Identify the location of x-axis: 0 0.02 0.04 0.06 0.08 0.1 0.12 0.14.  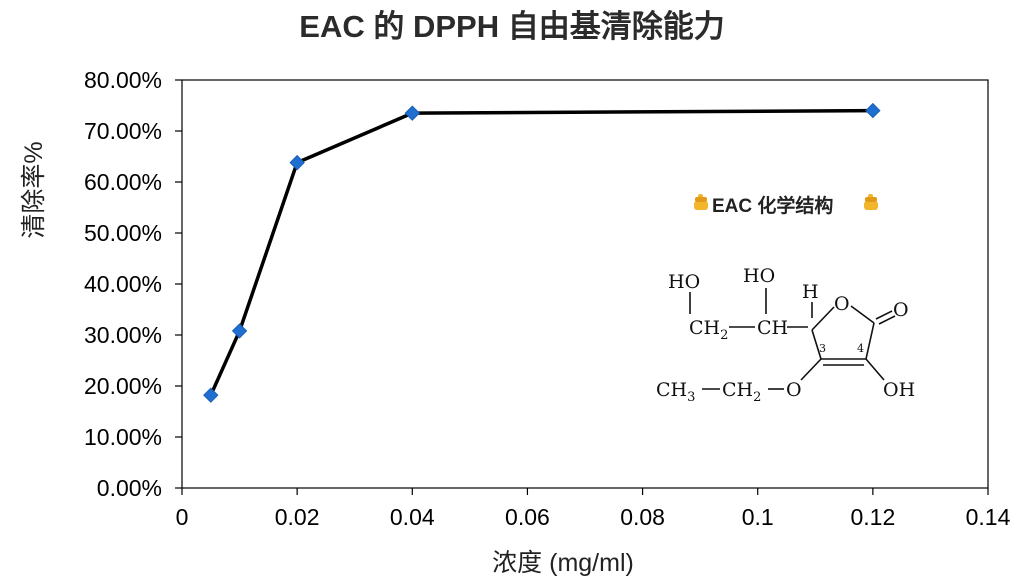
(593, 509).